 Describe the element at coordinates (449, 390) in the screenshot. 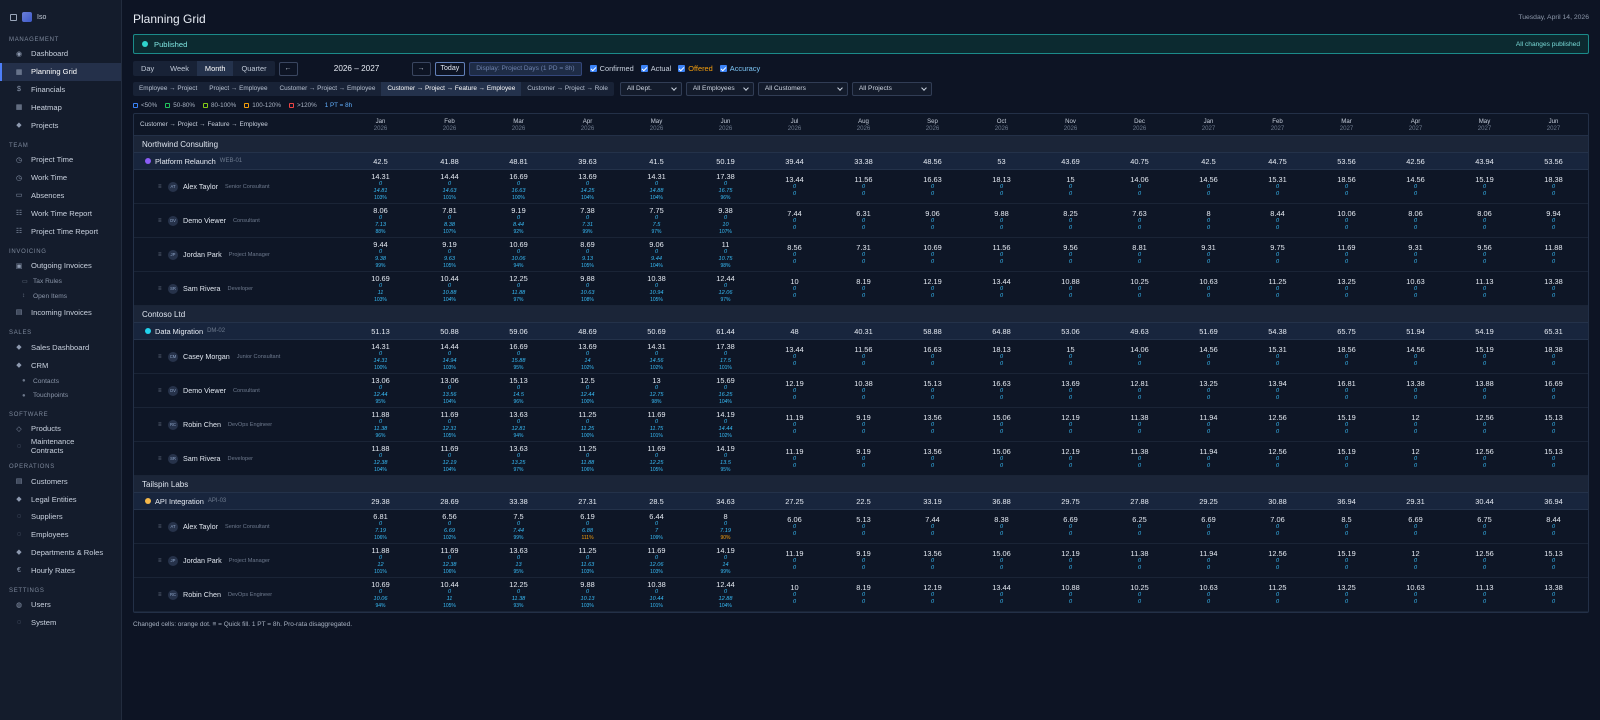

I see `plan-cell: 13.06 0 13.56 104%` at that location.